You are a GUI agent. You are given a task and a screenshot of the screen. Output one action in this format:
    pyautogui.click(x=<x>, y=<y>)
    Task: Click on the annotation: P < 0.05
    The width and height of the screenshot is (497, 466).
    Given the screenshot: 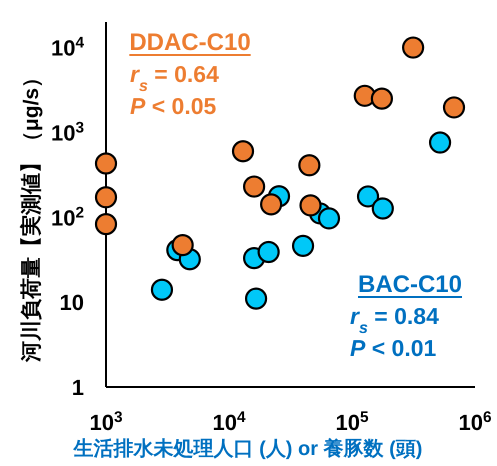 What is the action you would take?
    pyautogui.click(x=173, y=106)
    